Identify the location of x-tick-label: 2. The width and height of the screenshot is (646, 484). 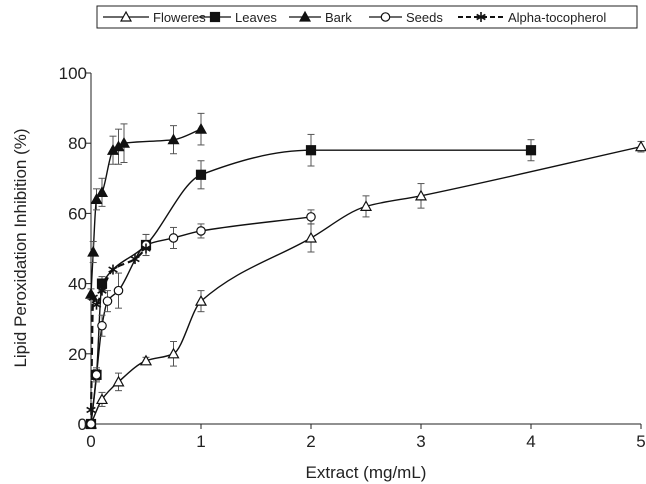
(310, 441).